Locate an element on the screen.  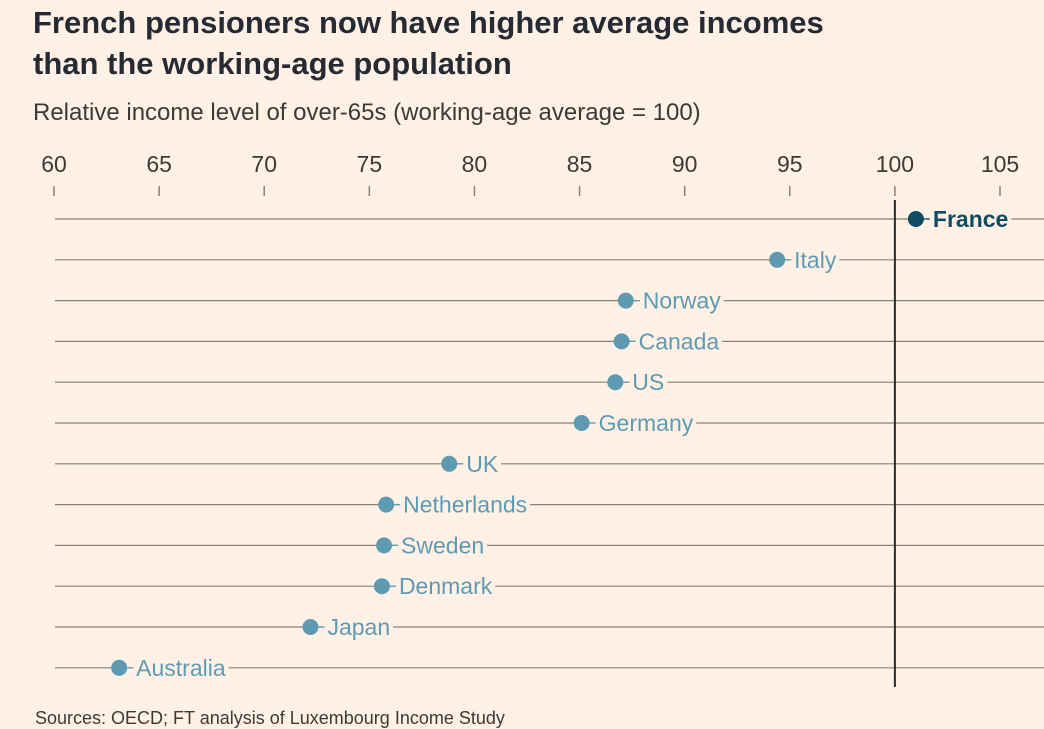
point-label-bg-uk is located at coordinates (482, 463).